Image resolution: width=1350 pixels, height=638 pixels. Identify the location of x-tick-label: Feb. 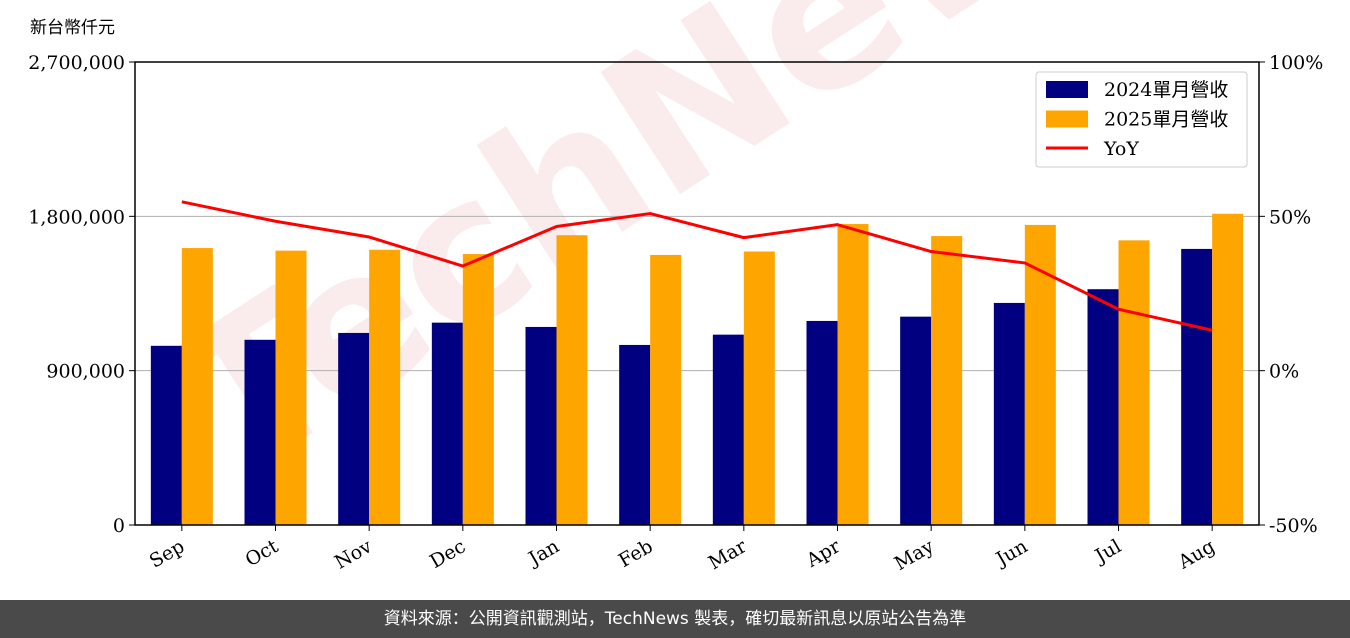
(636, 553).